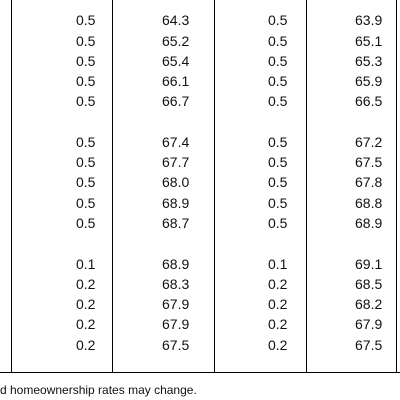 The height and width of the screenshot is (400, 400). Describe the element at coordinates (369, 304) in the screenshot. I see `table-cell: 68.2` at that location.